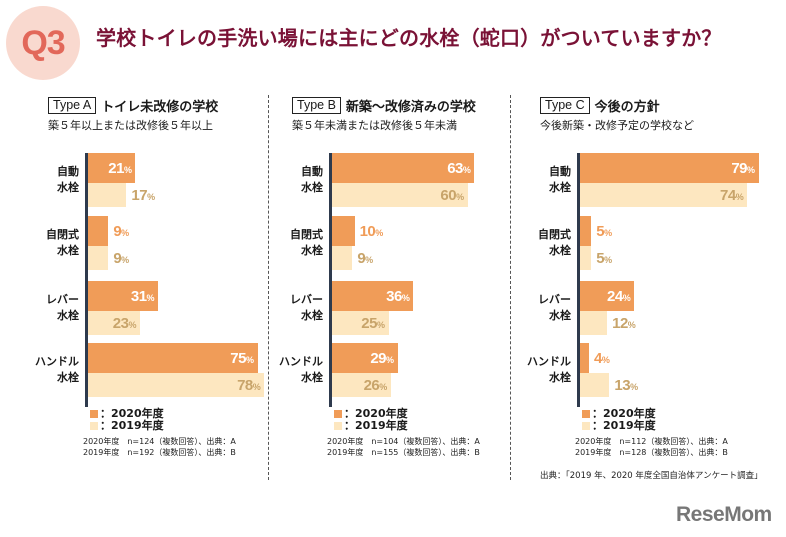 The width and height of the screenshot is (786, 537). What do you see at coordinates (159, 441) in the screenshot?
I see `sample-note: 2020年度 n=124（複数回答）、出典：A` at bounding box center [159, 441].